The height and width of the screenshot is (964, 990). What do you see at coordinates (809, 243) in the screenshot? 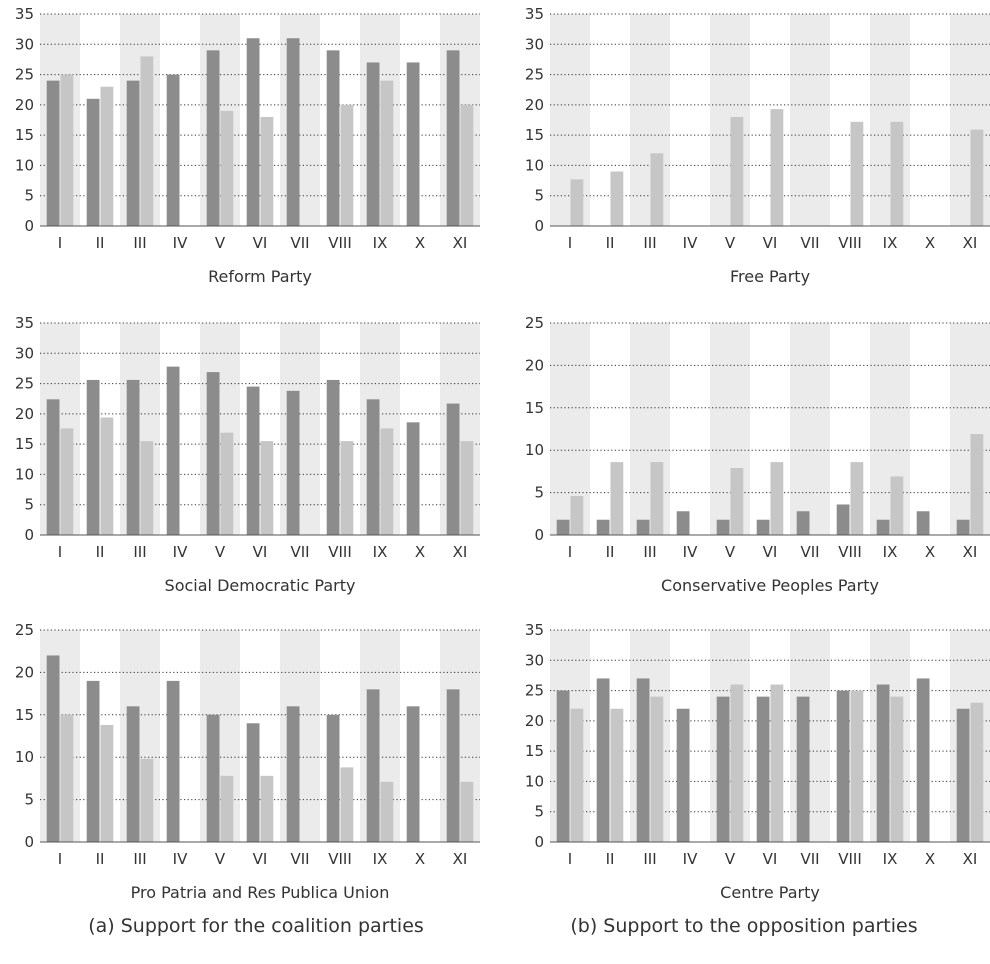
I see `x-tick-label: VII` at bounding box center [809, 243].